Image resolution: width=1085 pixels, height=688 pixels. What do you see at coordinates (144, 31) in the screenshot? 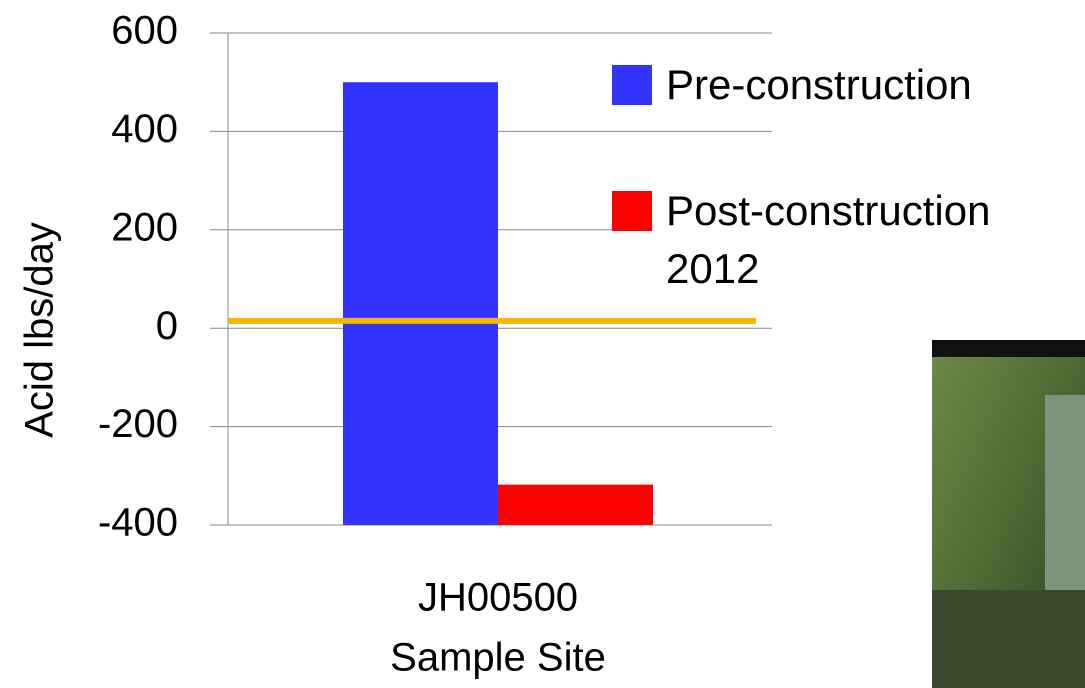
I see `y-tick-label: 600` at bounding box center [144, 31].